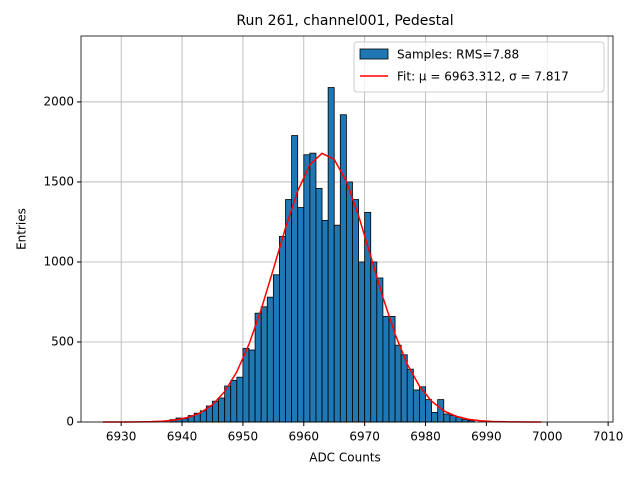 The image size is (640, 484). I want to click on y-tick-label: 1500, so click(58, 181).